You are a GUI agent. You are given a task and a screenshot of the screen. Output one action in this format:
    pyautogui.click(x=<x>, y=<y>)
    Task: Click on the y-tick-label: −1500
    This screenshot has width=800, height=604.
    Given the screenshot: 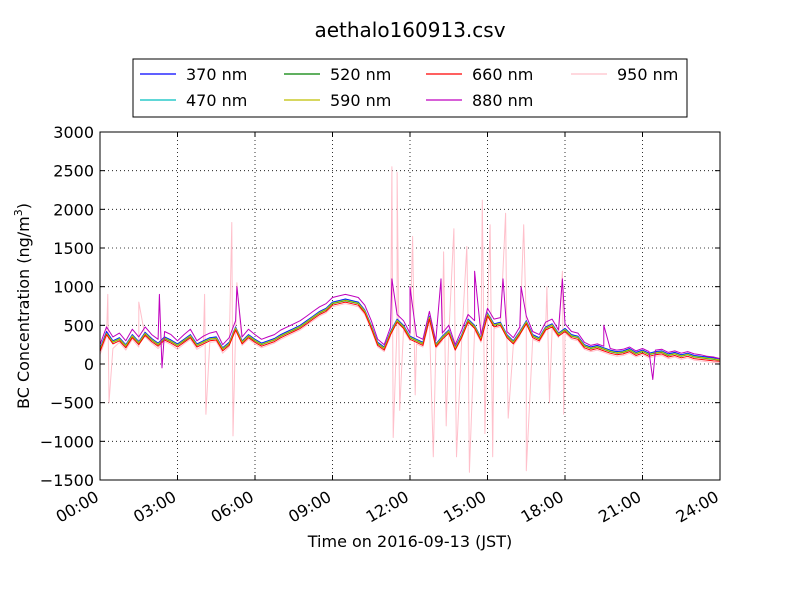 What is the action you would take?
    pyautogui.click(x=67, y=480)
    